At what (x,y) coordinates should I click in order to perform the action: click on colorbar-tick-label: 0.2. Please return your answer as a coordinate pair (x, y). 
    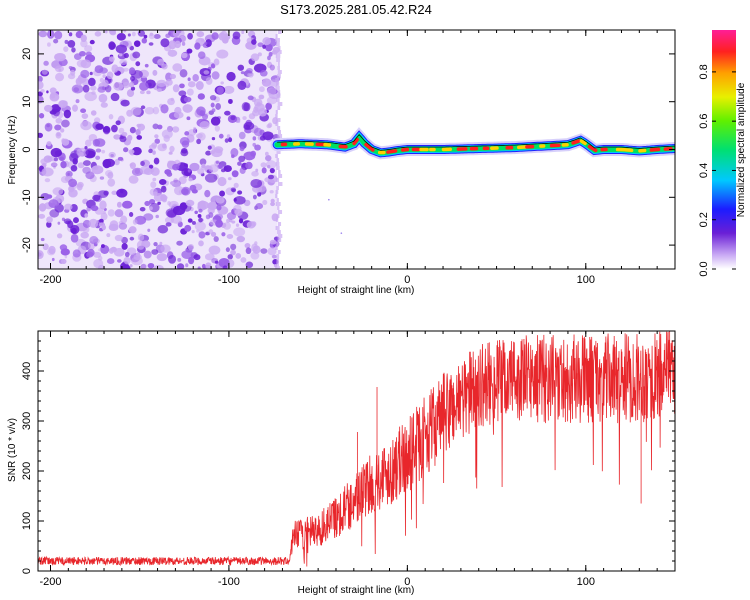
    Looking at the image, I should click on (704, 219).